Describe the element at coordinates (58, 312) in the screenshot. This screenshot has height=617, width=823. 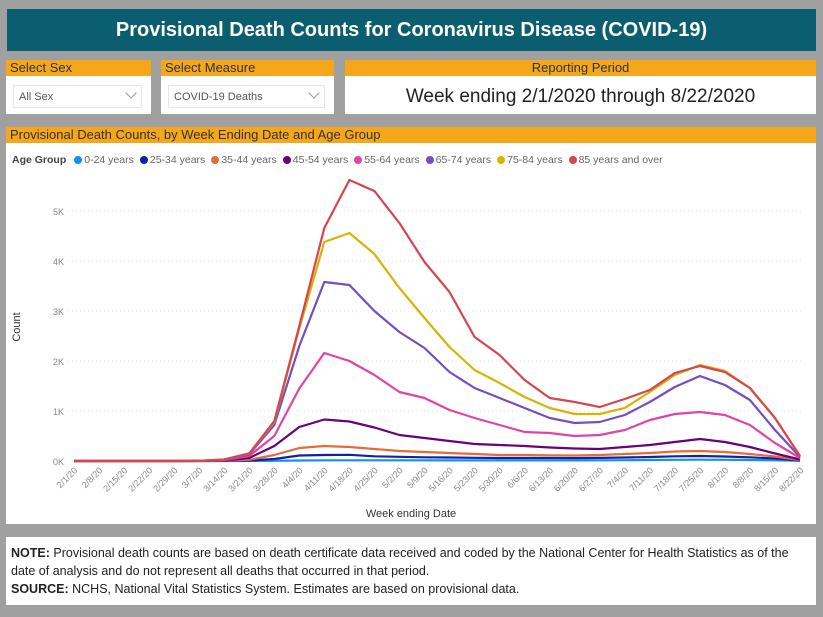
I see `y-tick-label: 3K` at that location.